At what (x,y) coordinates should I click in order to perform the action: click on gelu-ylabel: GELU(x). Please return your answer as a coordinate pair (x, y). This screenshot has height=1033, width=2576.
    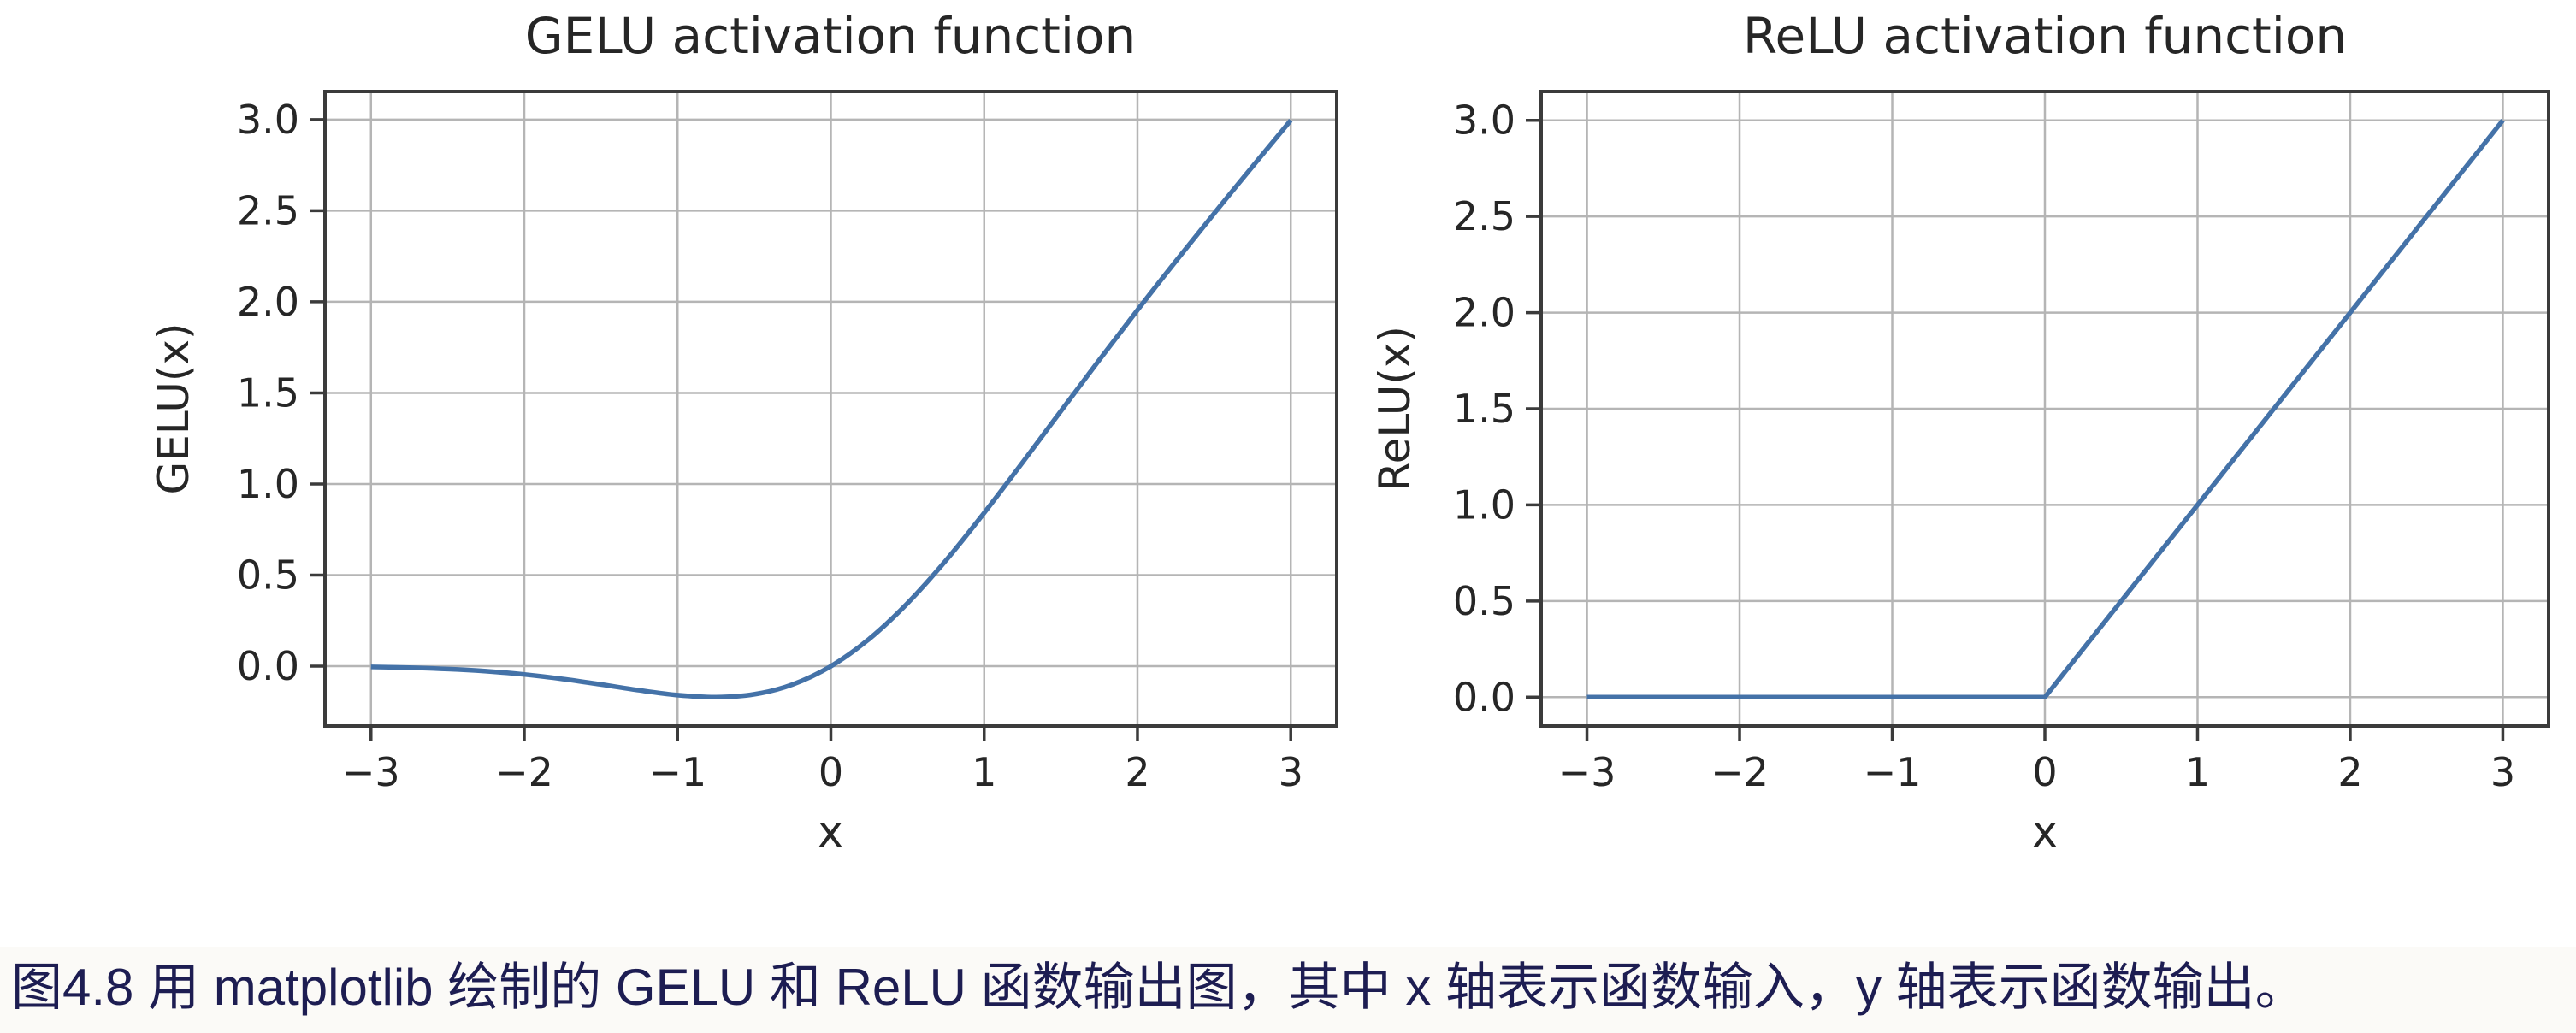
    Looking at the image, I should click on (173, 409).